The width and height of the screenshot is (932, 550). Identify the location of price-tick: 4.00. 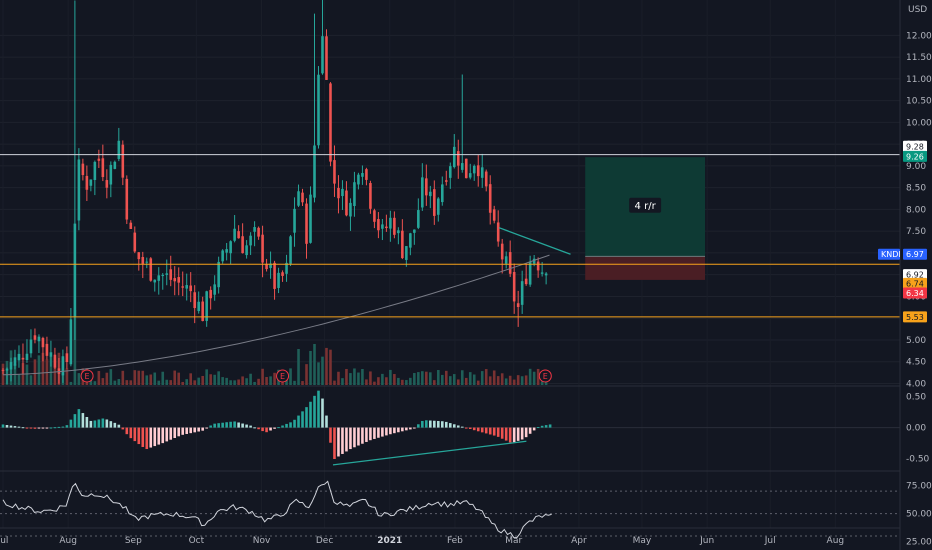
(916, 384).